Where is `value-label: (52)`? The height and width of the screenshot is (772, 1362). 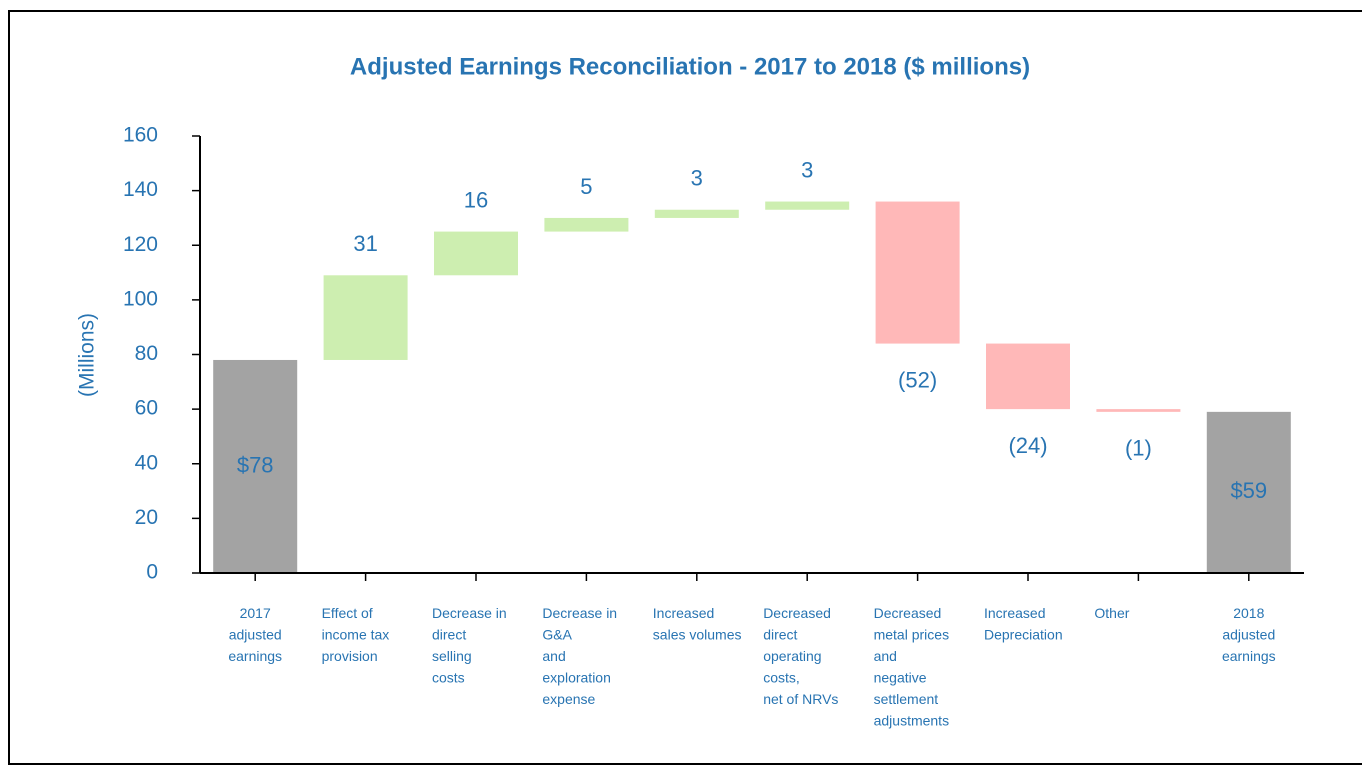
value-label: (52) is located at coordinates (917, 379).